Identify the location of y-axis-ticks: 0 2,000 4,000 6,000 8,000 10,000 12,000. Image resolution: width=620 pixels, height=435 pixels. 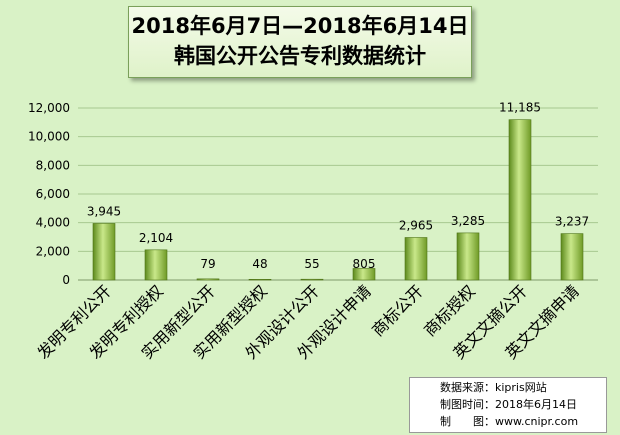
(49, 194).